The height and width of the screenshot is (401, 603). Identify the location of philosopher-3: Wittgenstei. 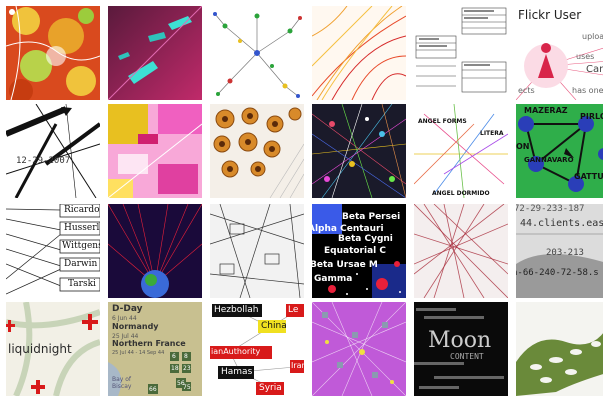
(81, 246).